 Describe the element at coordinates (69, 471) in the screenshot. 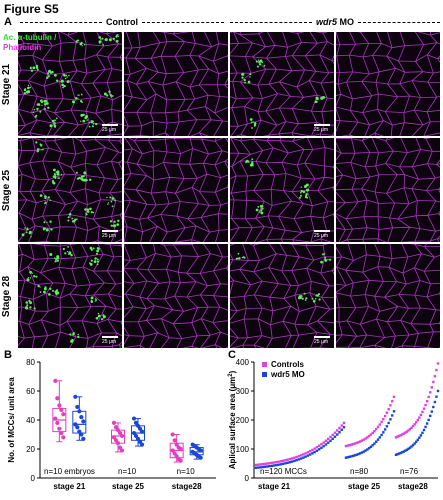

I see `n-annotation: n=10 embryos` at that location.